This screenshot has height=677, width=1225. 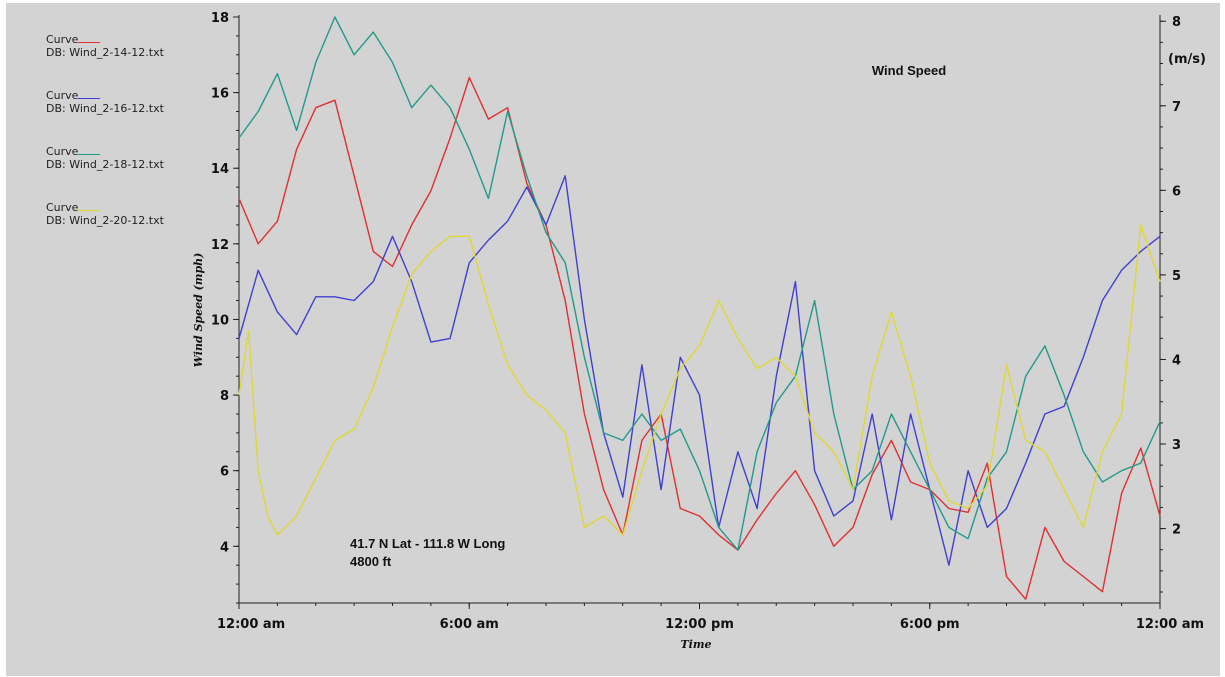 I want to click on chart-title: Wind Speed, so click(x=909, y=70).